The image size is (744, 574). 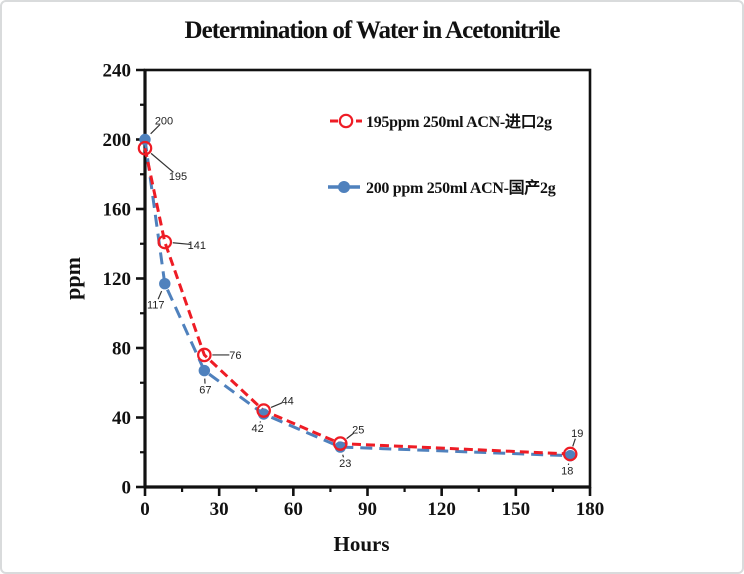 What do you see at coordinates (344, 187) in the screenshot?
I see `legend-marker-filled-circle` at bounding box center [344, 187].